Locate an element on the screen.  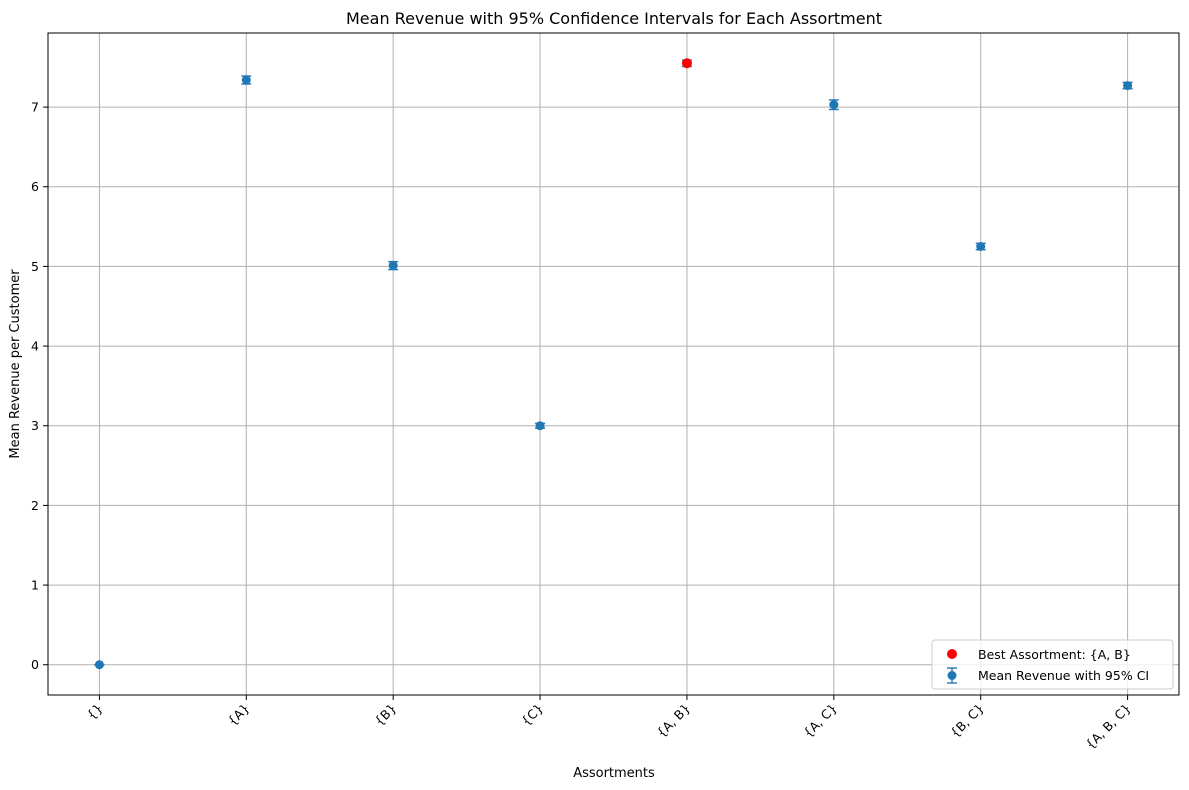
y-tick-label: 5 is located at coordinates (35, 266).